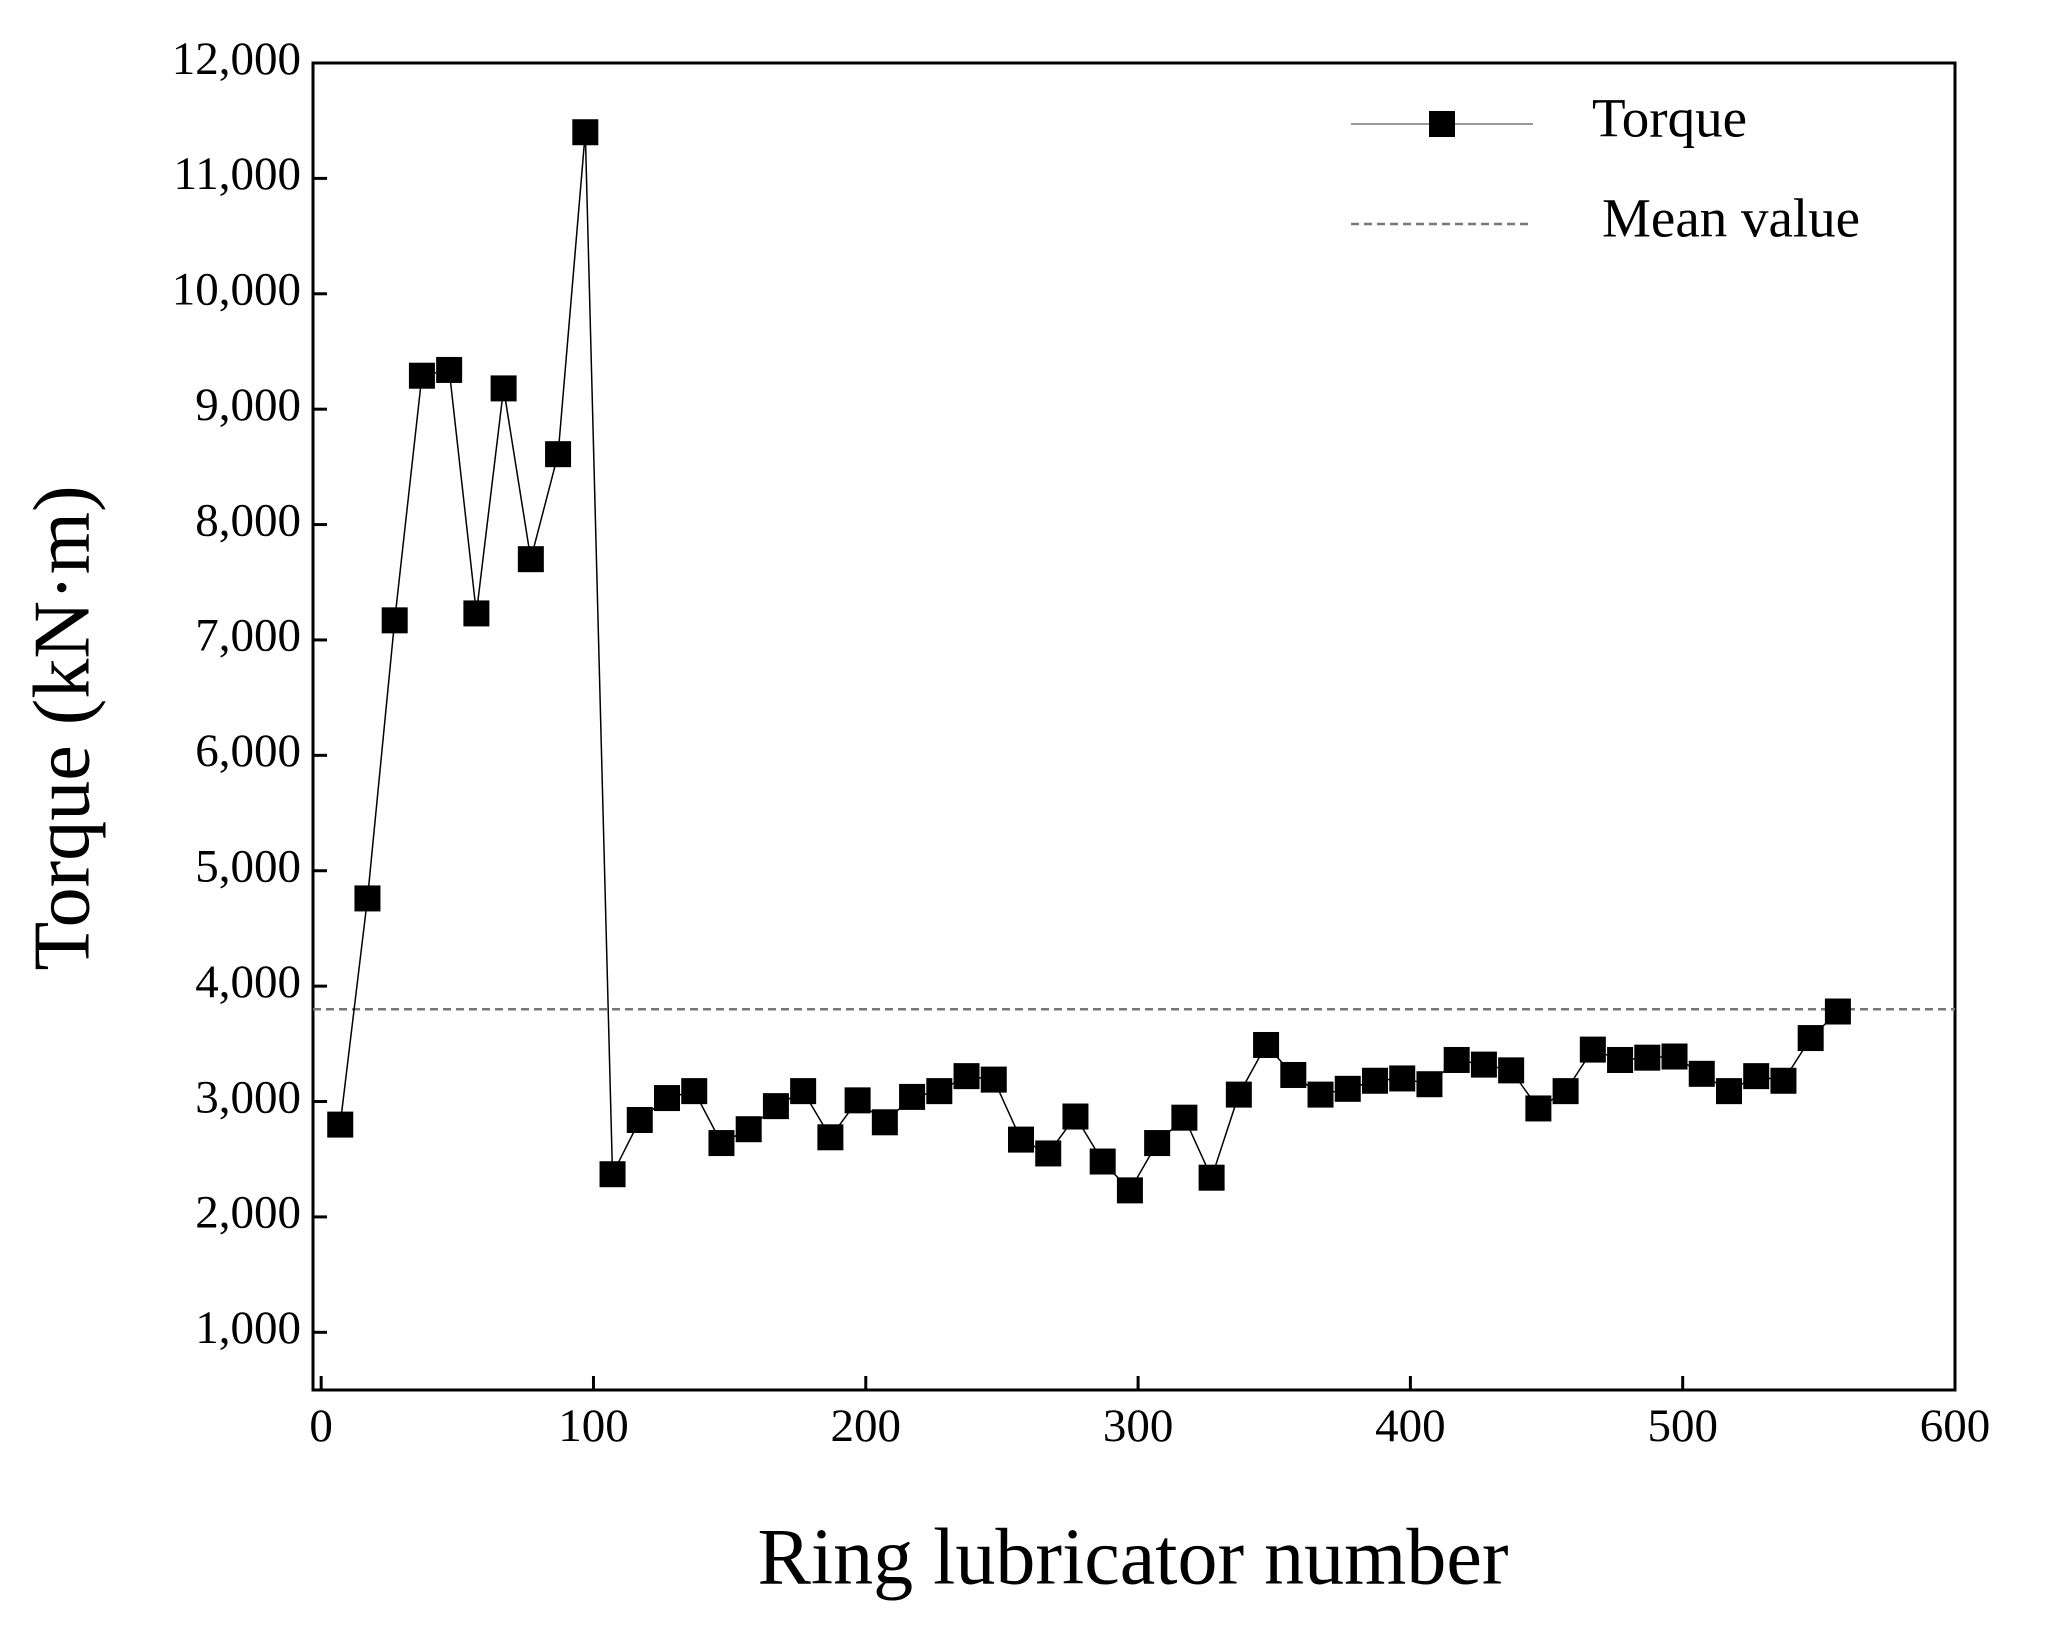  I want to click on x-tick-label: 200, so click(866, 1426).